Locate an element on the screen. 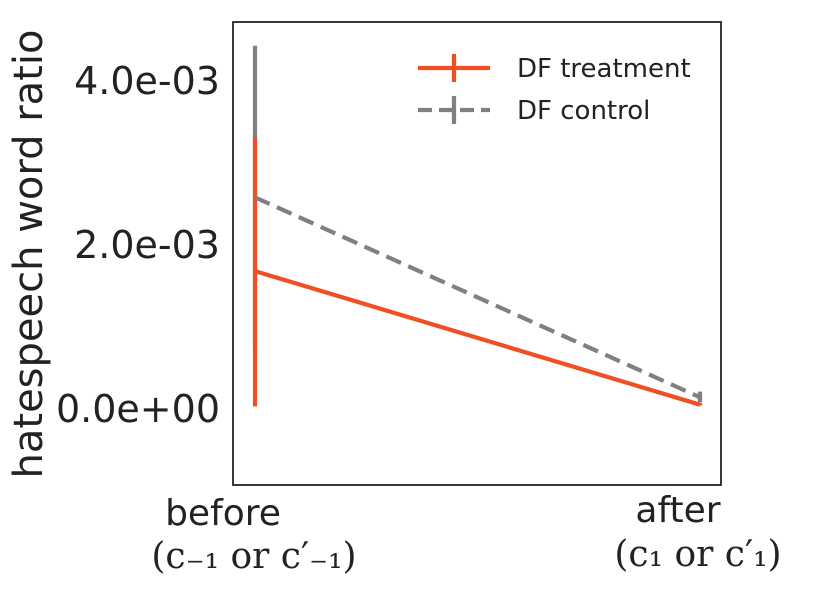 Image resolution: width=830 pixels, height=593 pixels. x-tick-label-after: after is located at coordinates (677, 510).